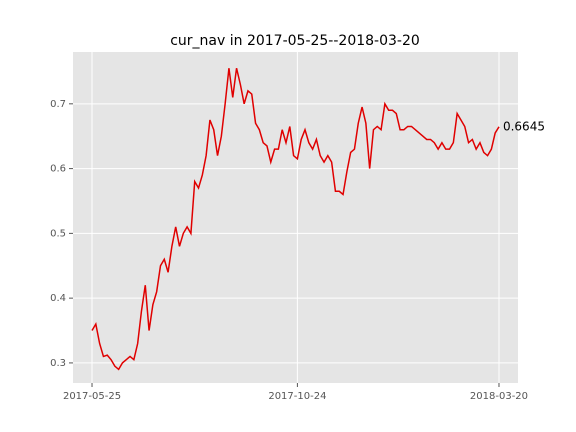 This screenshot has height=432, width=576. Describe the element at coordinates (58, 104) in the screenshot. I see `y-tick-label: 0.7` at that location.